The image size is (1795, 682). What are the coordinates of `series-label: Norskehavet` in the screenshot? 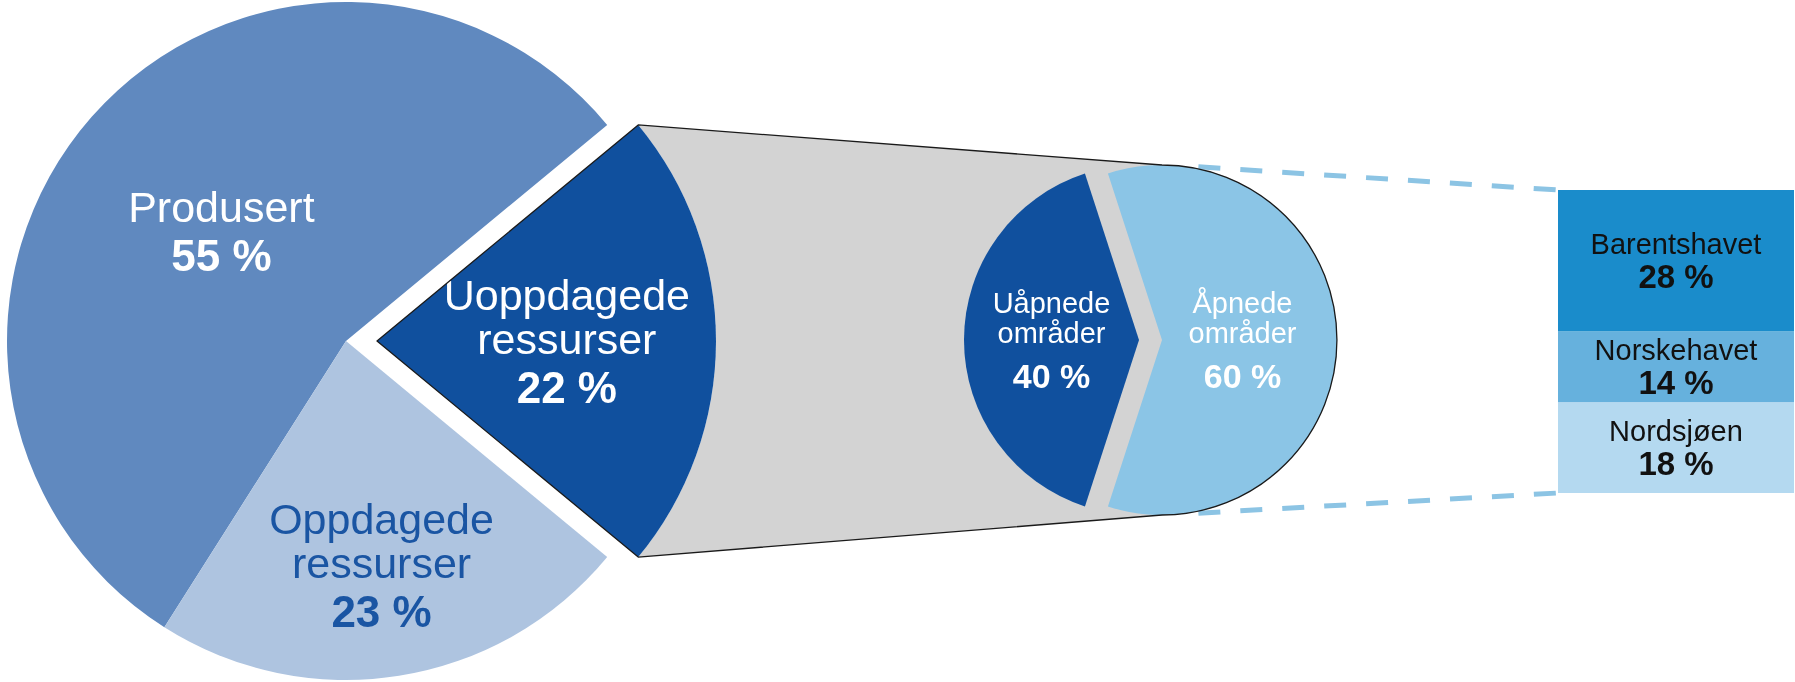 It's located at (1676, 350).